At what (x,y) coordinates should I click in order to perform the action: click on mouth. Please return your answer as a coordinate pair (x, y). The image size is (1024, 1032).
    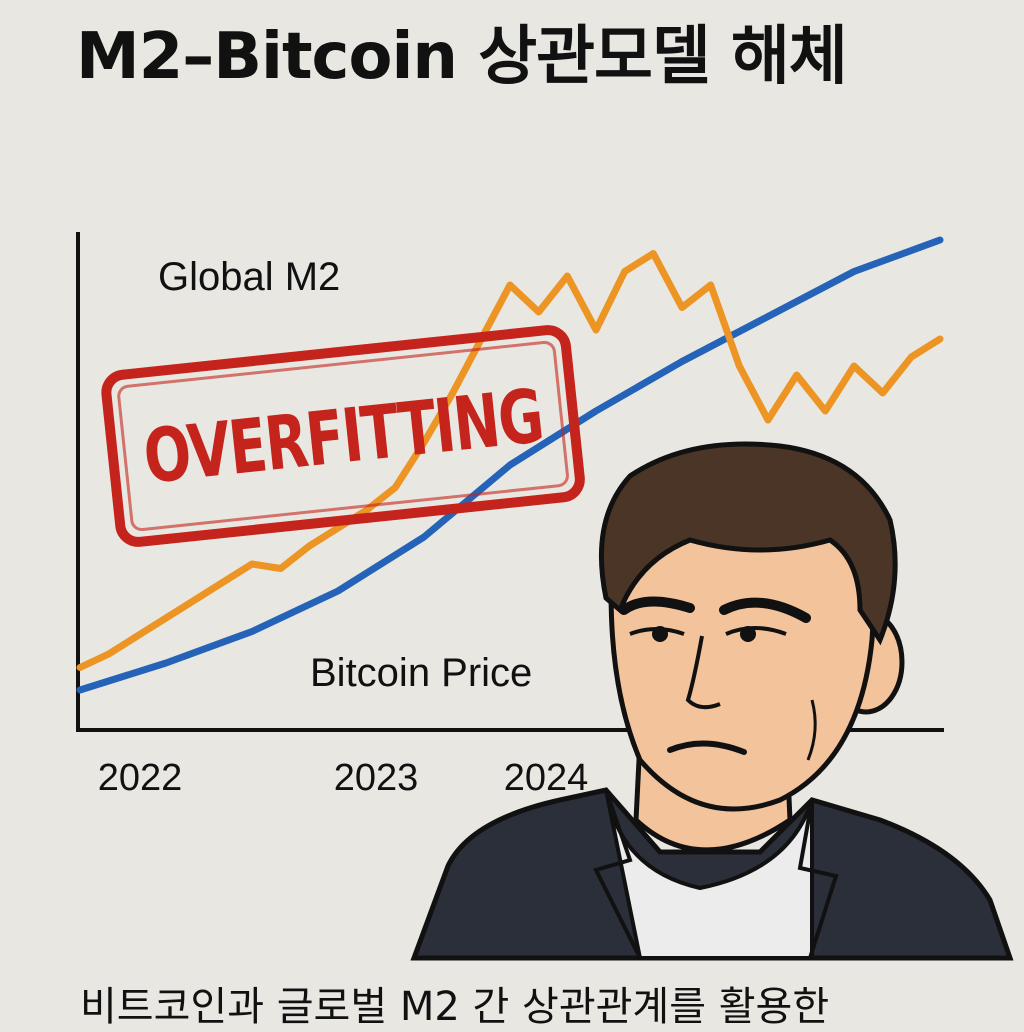
    Looking at the image, I should click on (707, 747).